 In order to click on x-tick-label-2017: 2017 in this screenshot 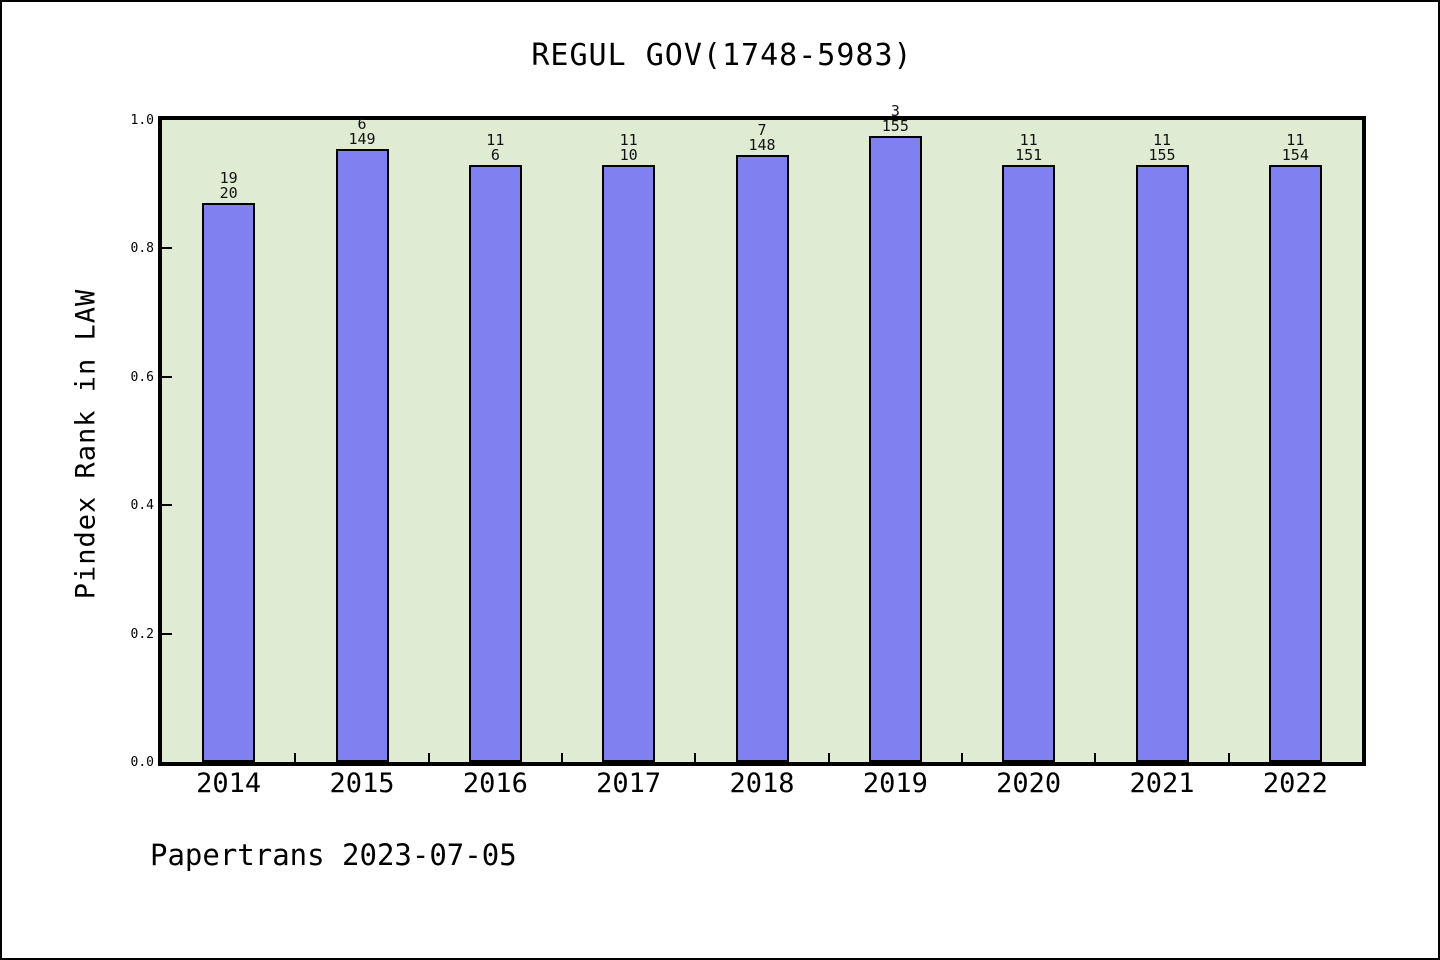, I will do `click(629, 783)`.